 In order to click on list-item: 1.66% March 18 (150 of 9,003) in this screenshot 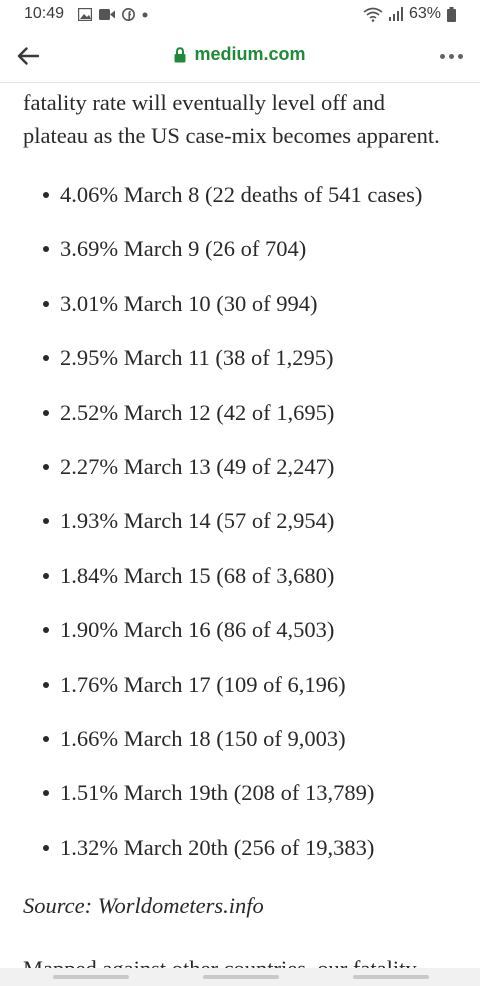, I will do `click(240, 749)`.